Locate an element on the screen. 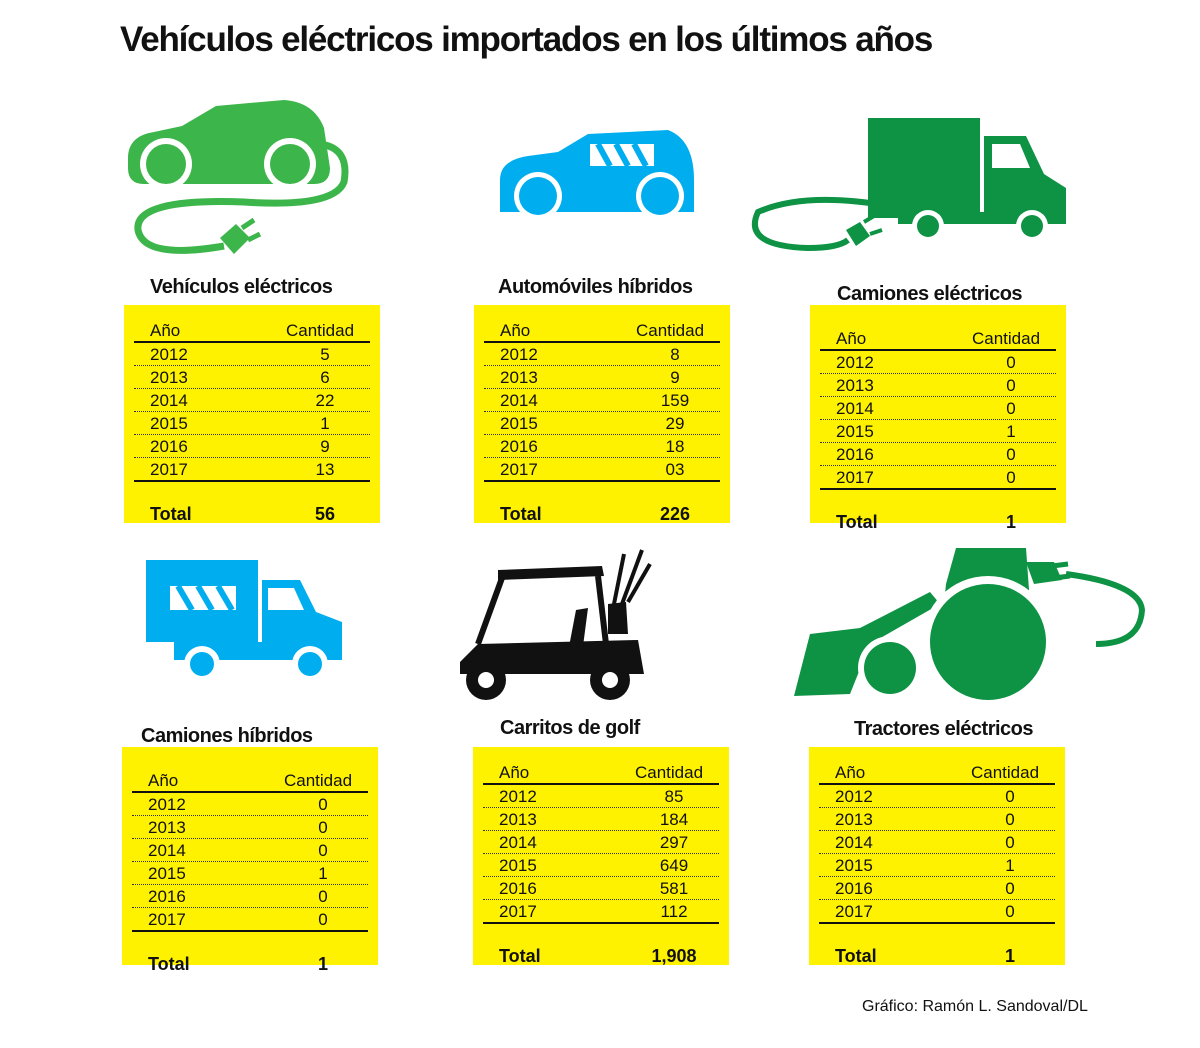 Image resolution: width=1200 pixels, height=1048 pixels. total-row: Total 1 is located at coordinates (250, 964).